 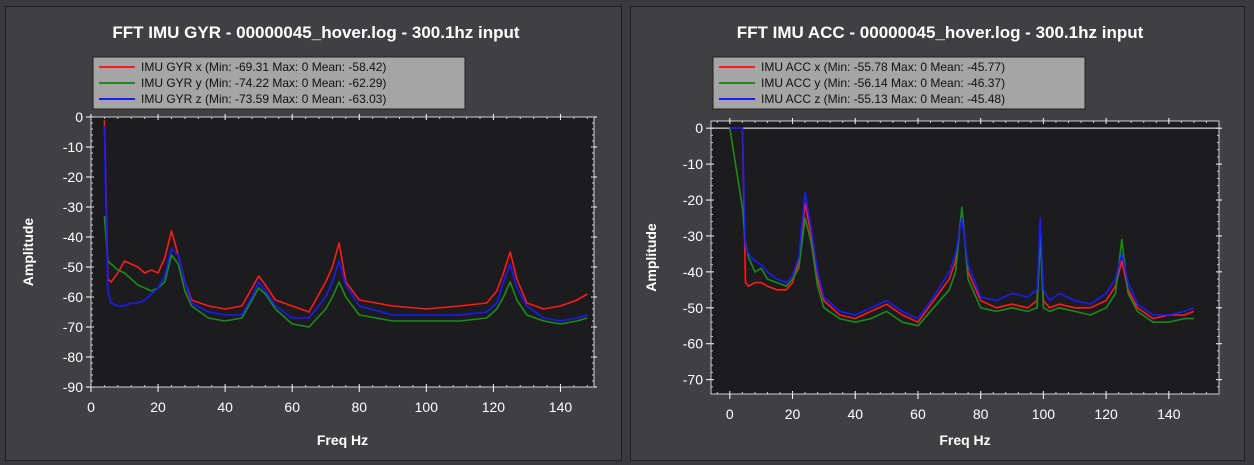 I want to click on y-tick-label: -90, so click(x=73, y=387).